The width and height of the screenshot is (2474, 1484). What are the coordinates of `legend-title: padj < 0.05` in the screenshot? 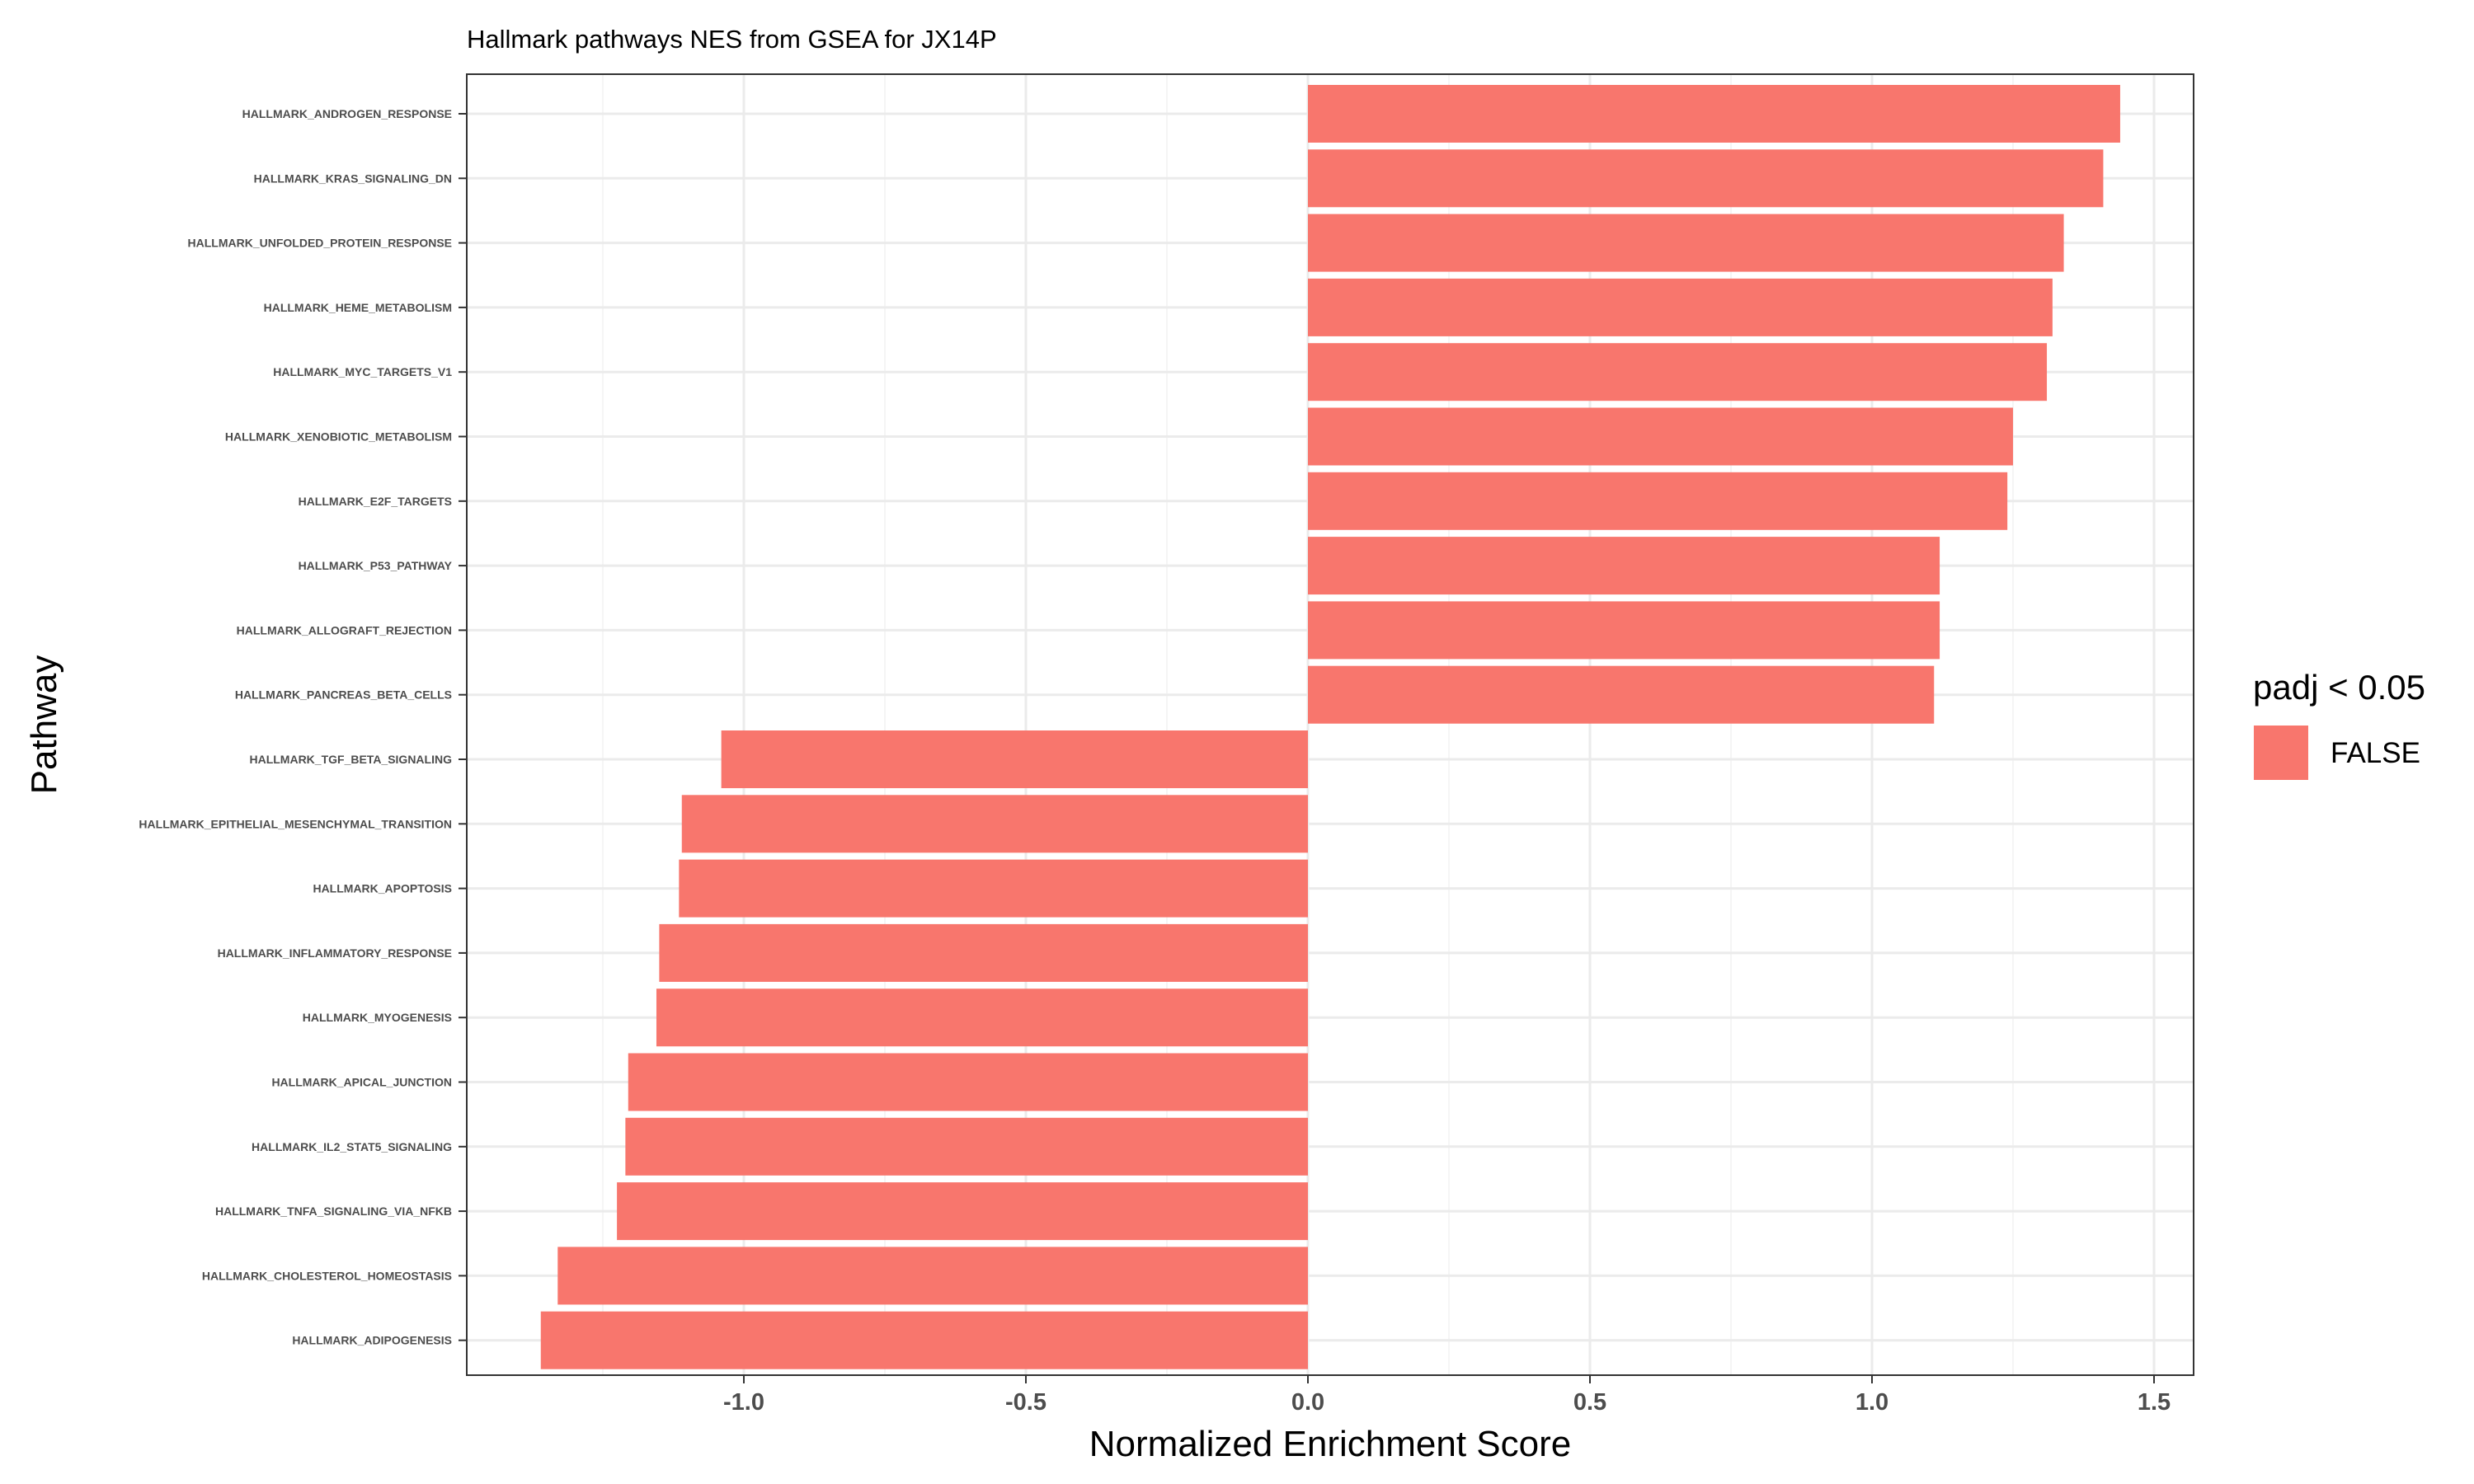 It's located at (2339, 687).